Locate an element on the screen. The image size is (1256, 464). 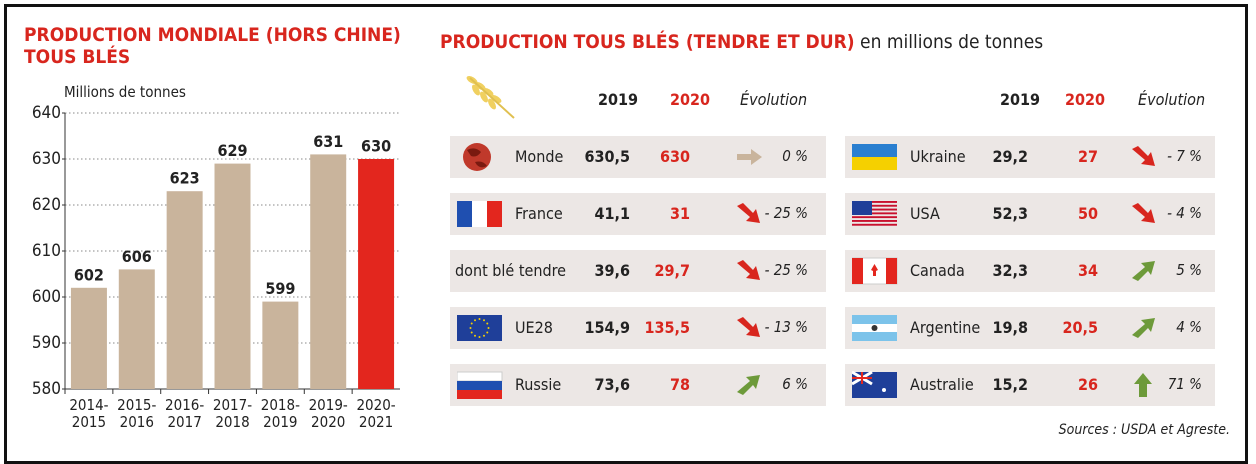
column-header: Évolution is located at coordinates (774, 99).